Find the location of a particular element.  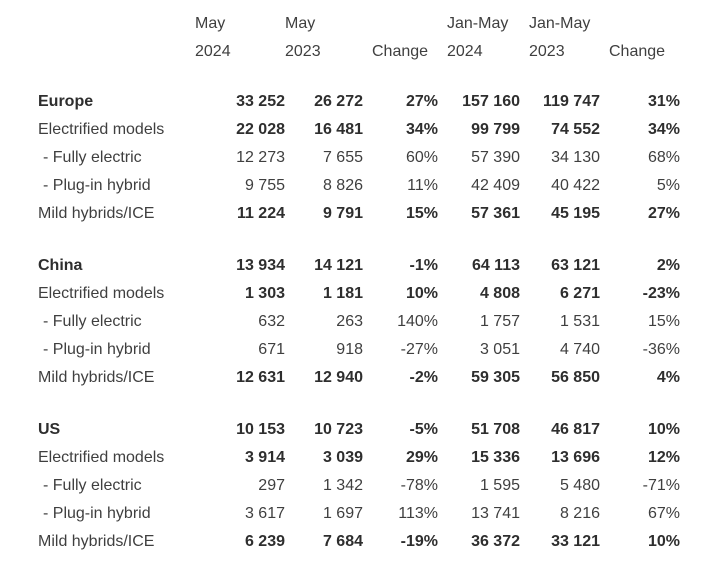

value-cell: 157 160 is located at coordinates (491, 101).